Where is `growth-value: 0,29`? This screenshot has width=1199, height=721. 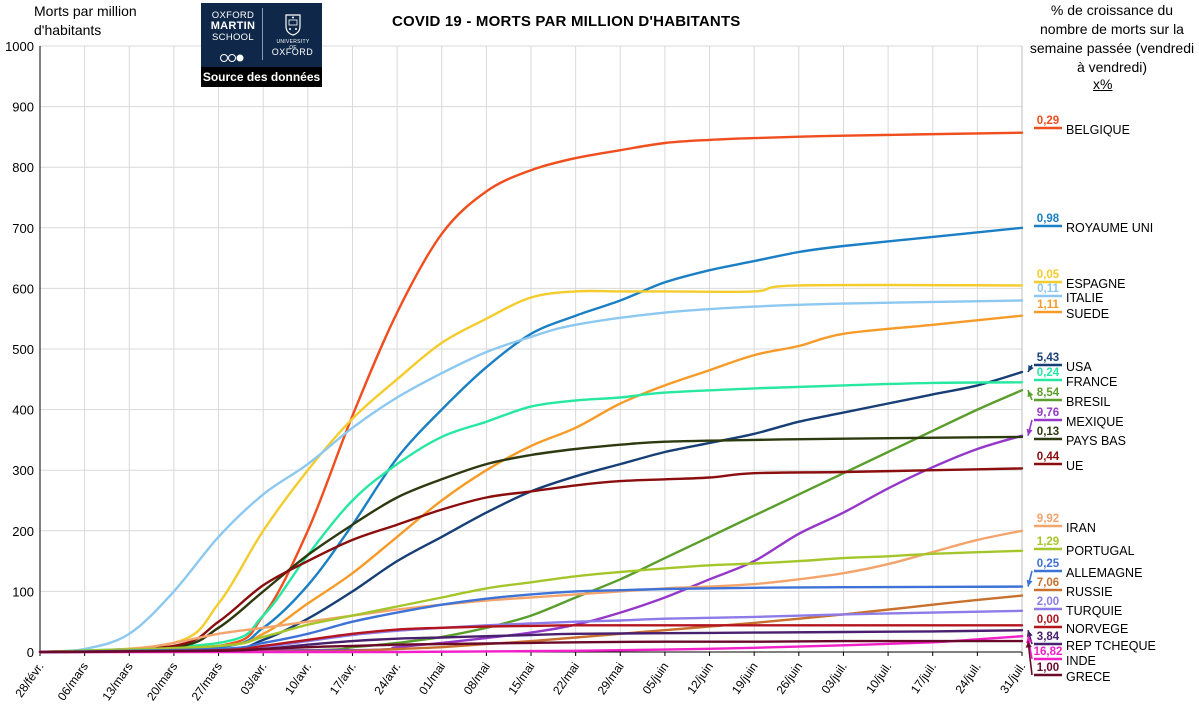 growth-value: 0,29 is located at coordinates (1048, 121).